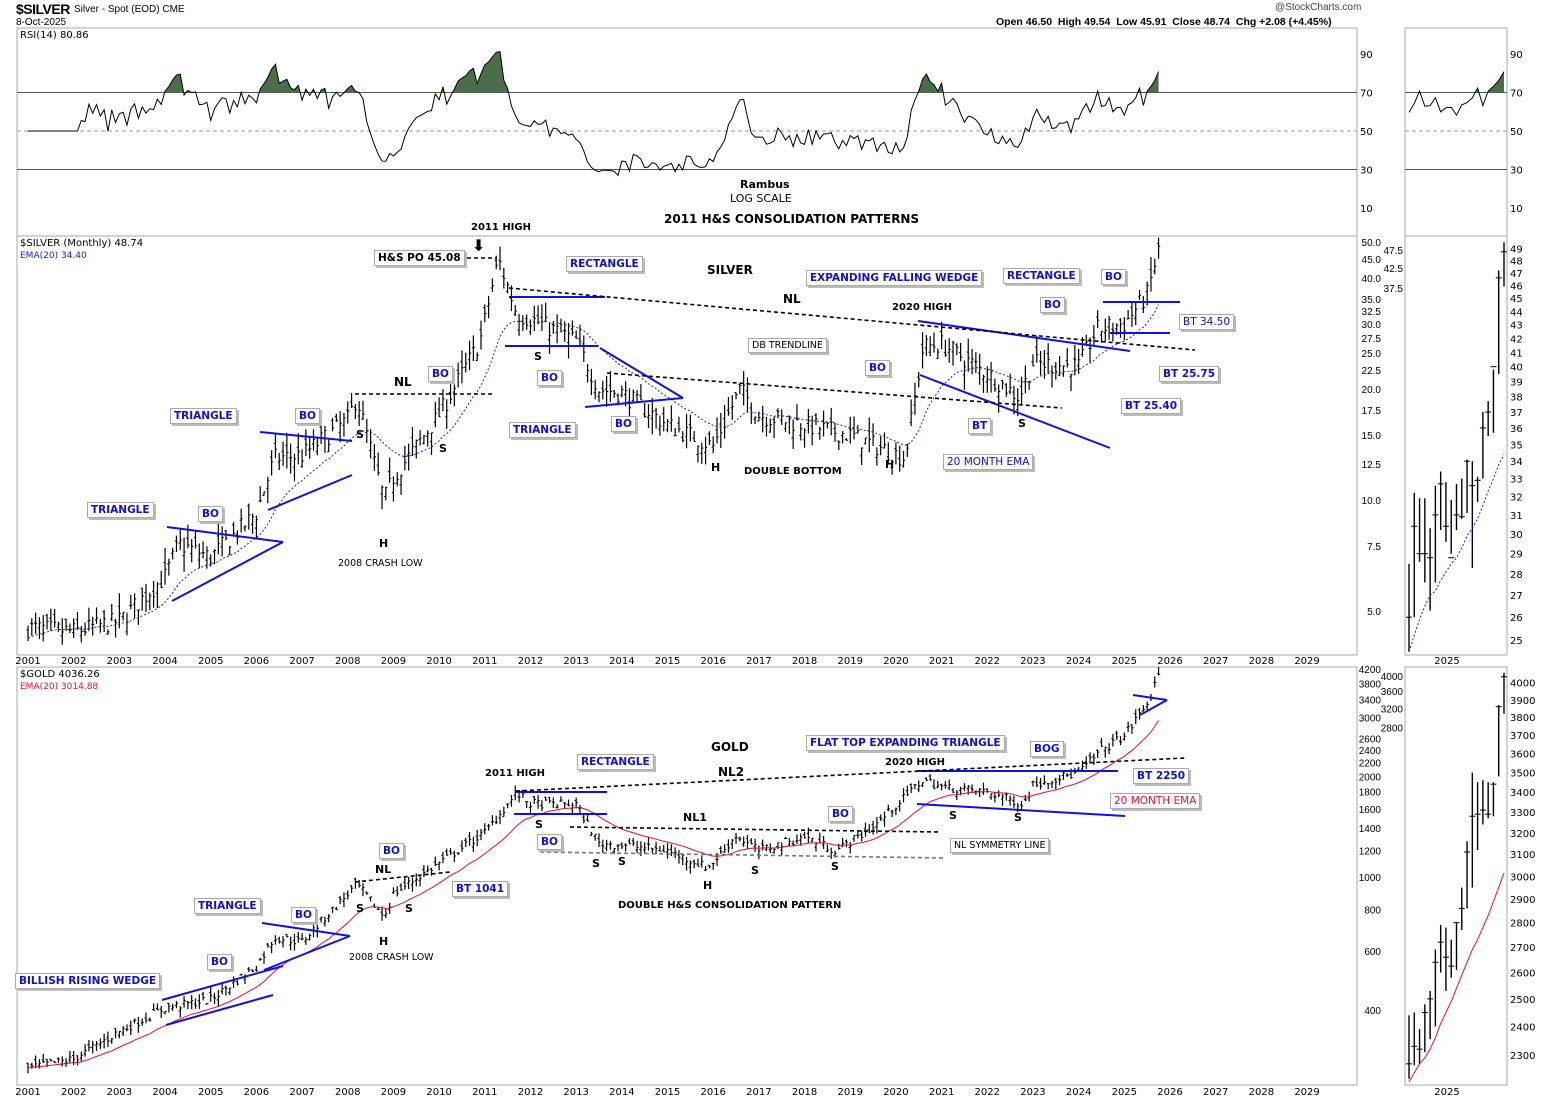  Describe the element at coordinates (1374, 612) in the screenshot. I see `y-tick-label: 5.0` at that location.